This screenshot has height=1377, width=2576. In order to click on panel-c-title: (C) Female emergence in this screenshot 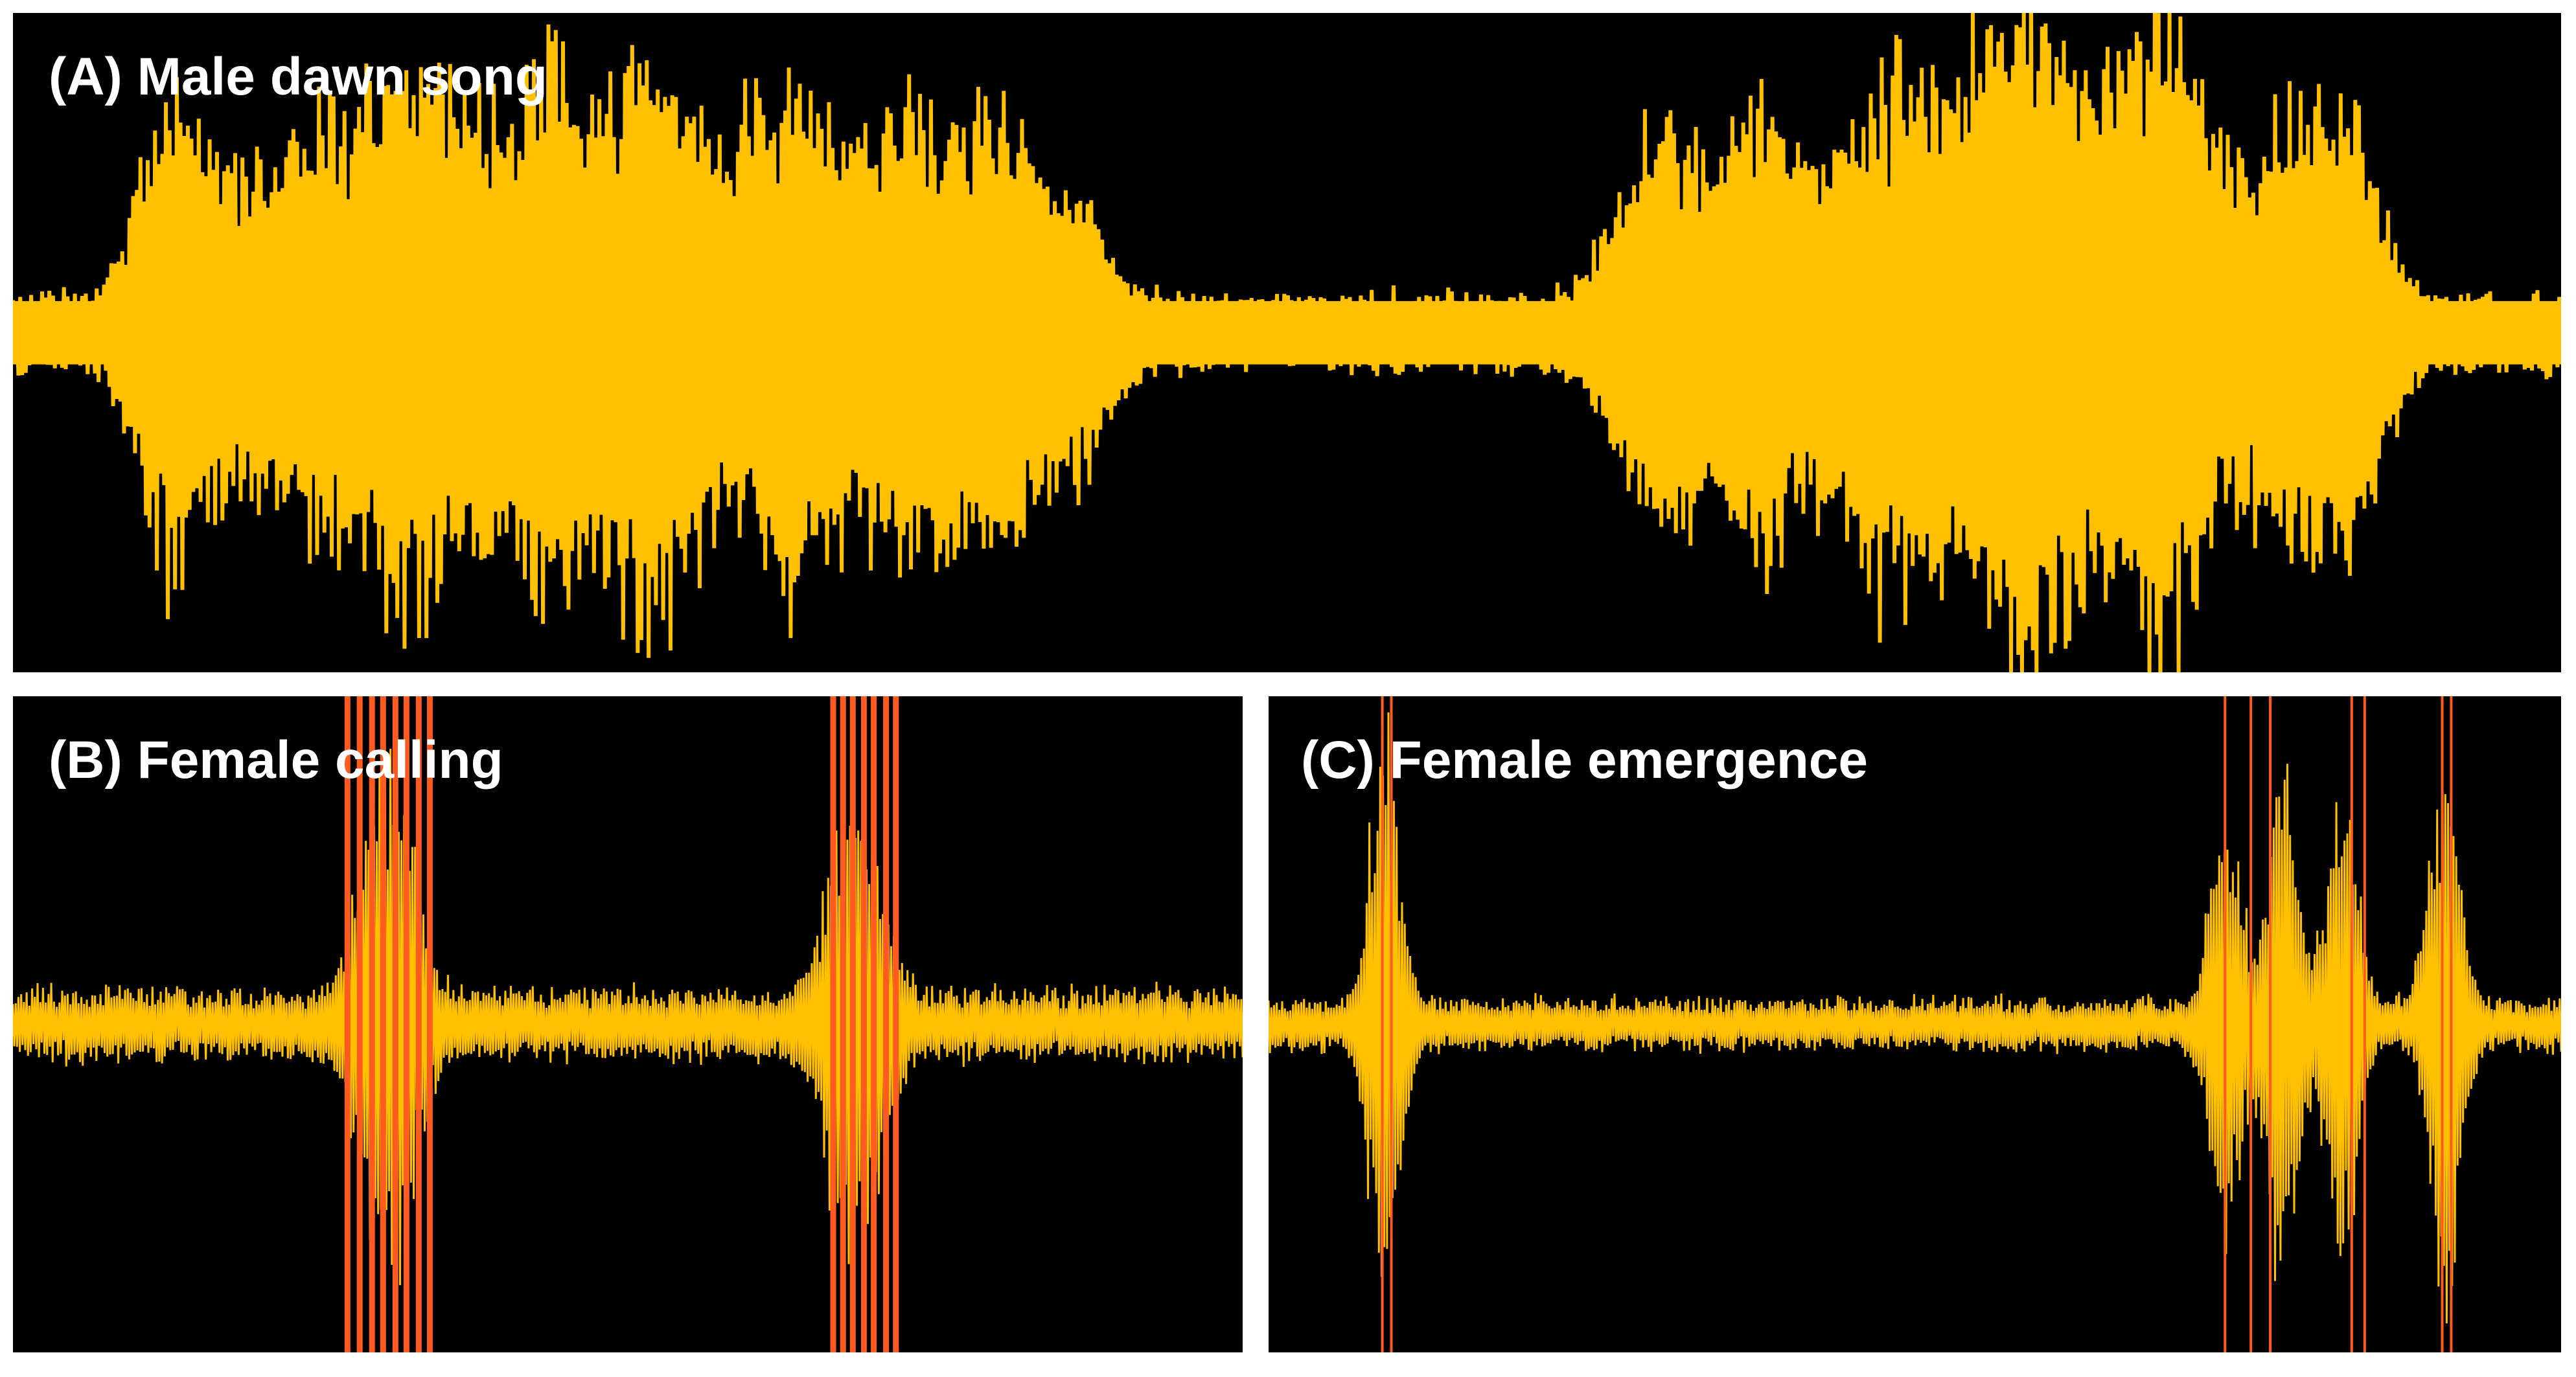, I will do `click(1585, 760)`.